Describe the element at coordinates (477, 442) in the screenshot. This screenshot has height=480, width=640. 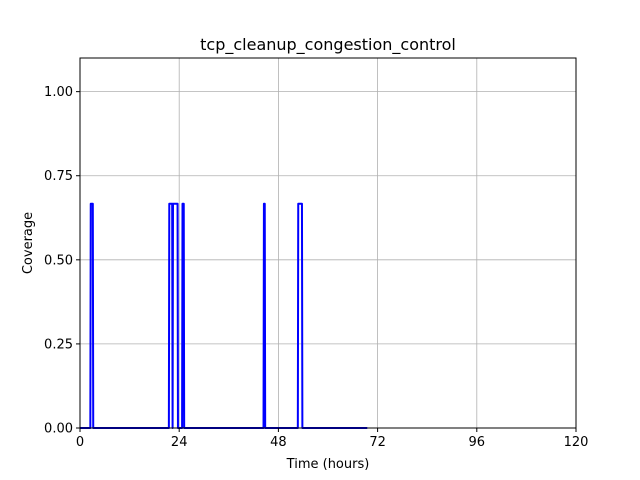
I see `x-tick-label: 96` at that location.